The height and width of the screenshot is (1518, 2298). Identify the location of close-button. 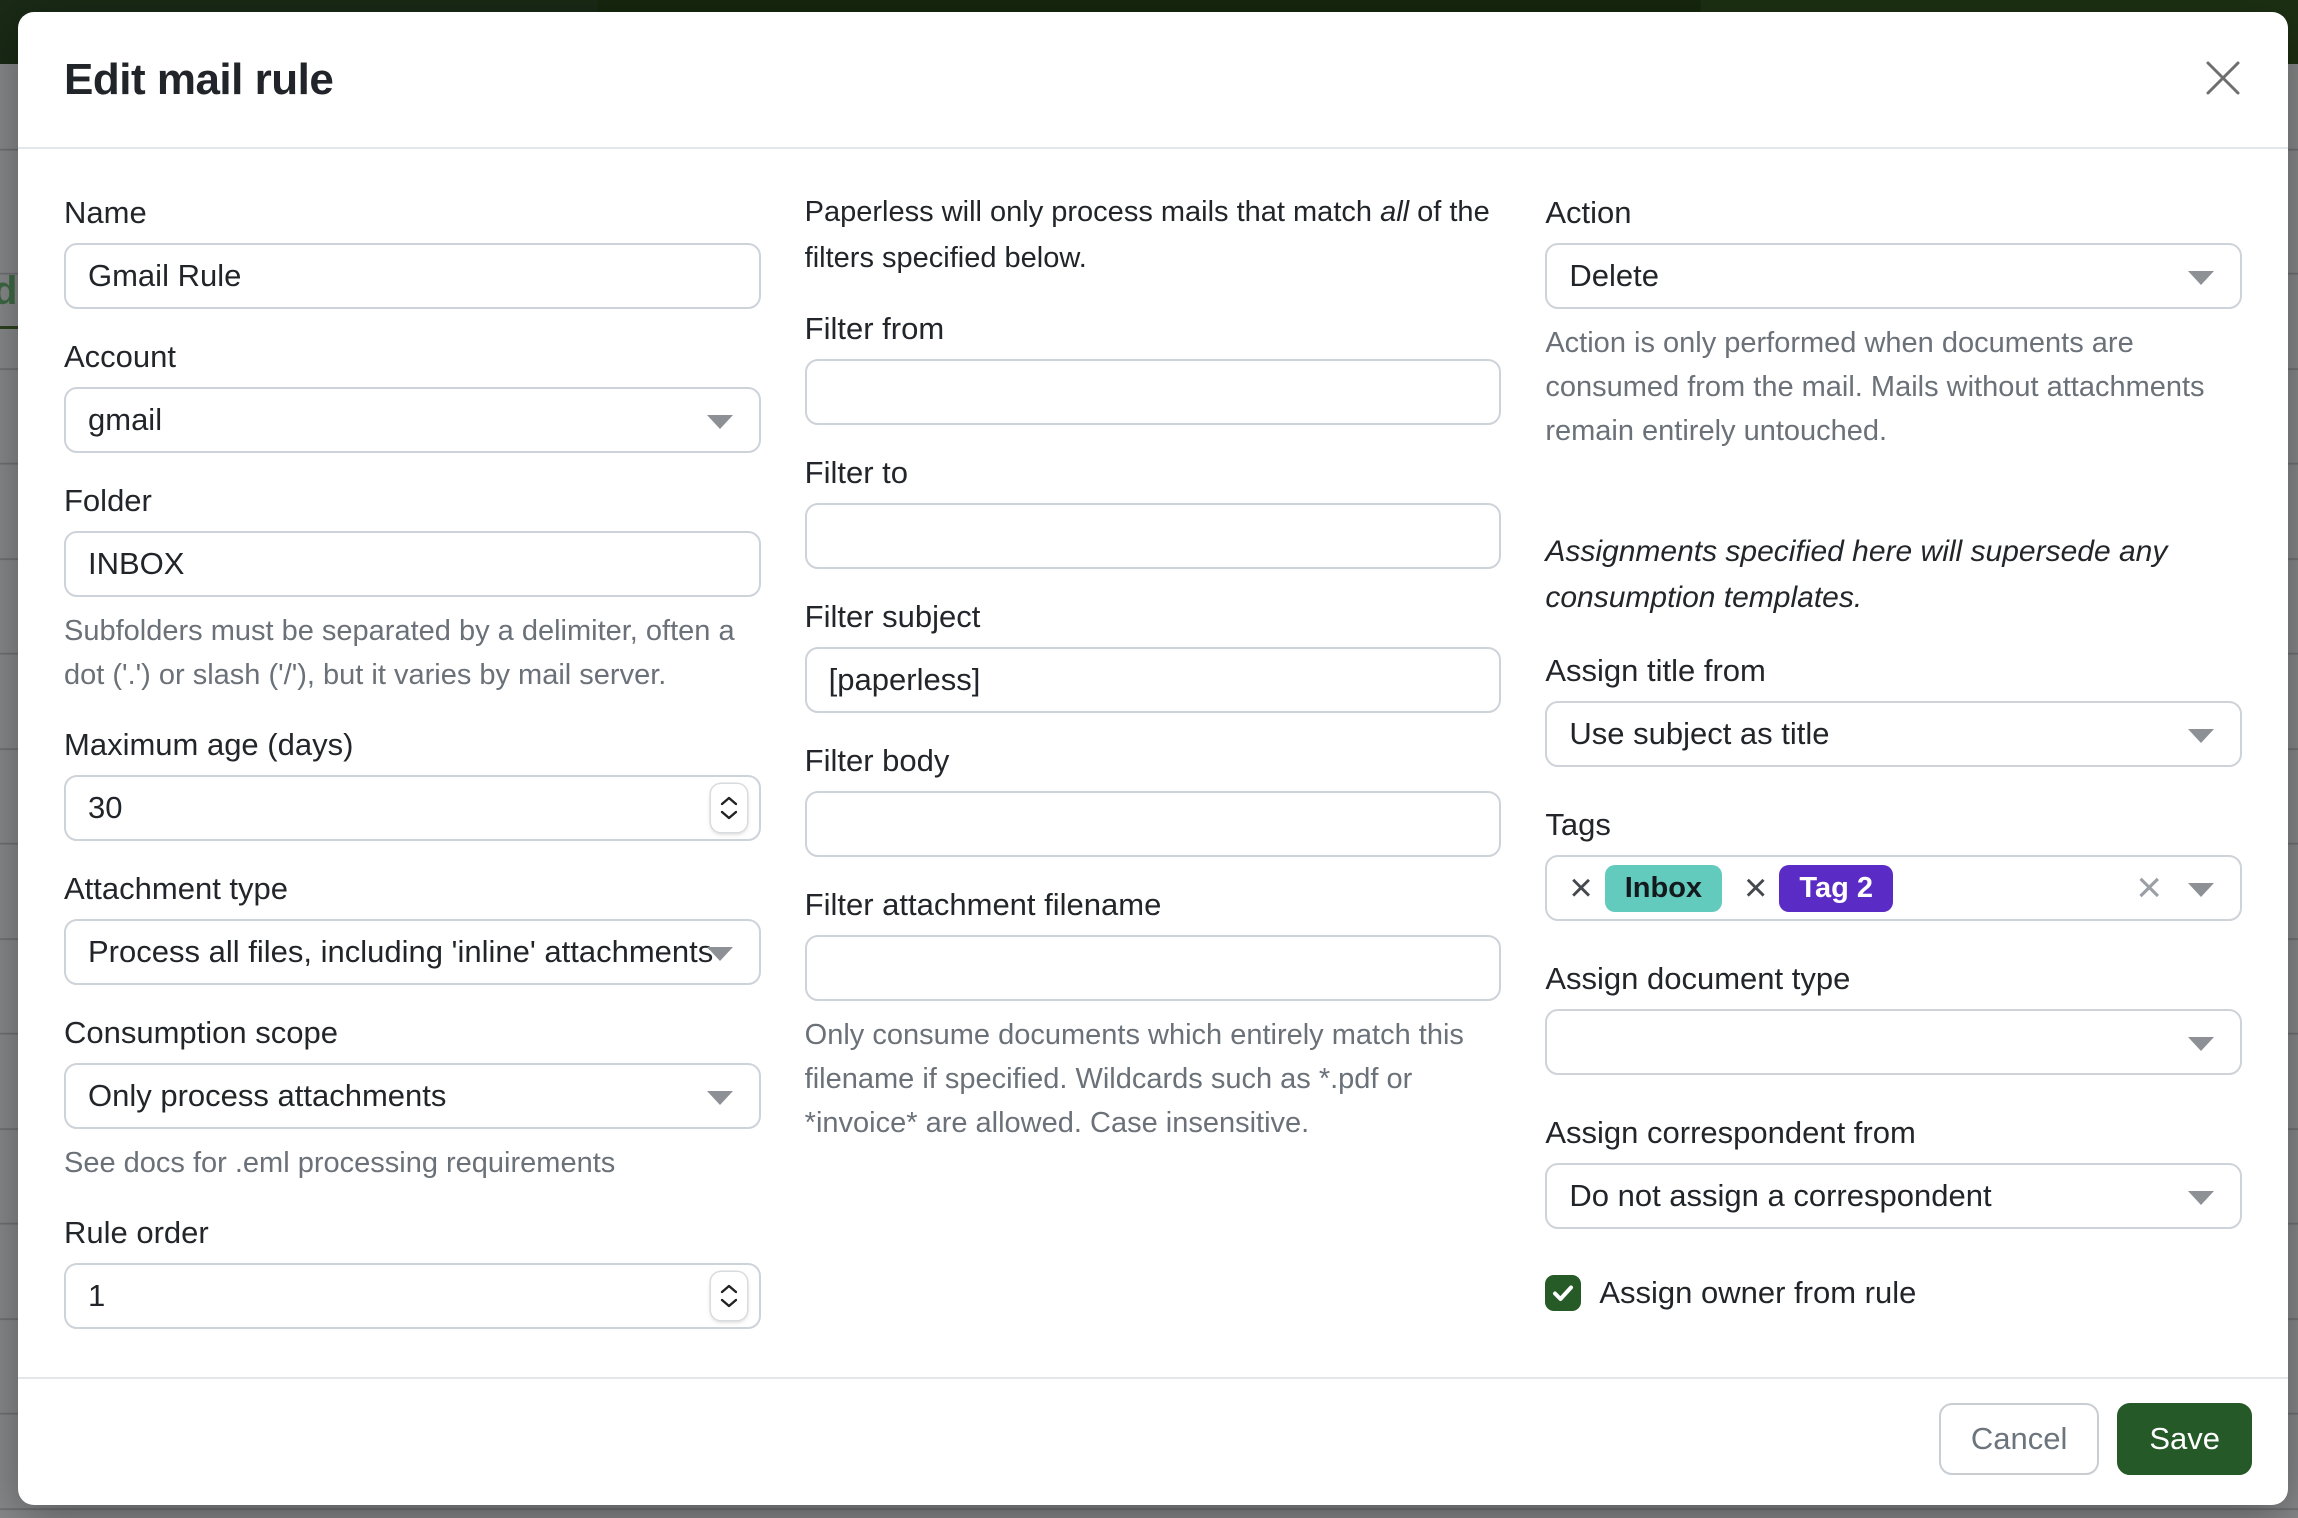
(2223, 79).